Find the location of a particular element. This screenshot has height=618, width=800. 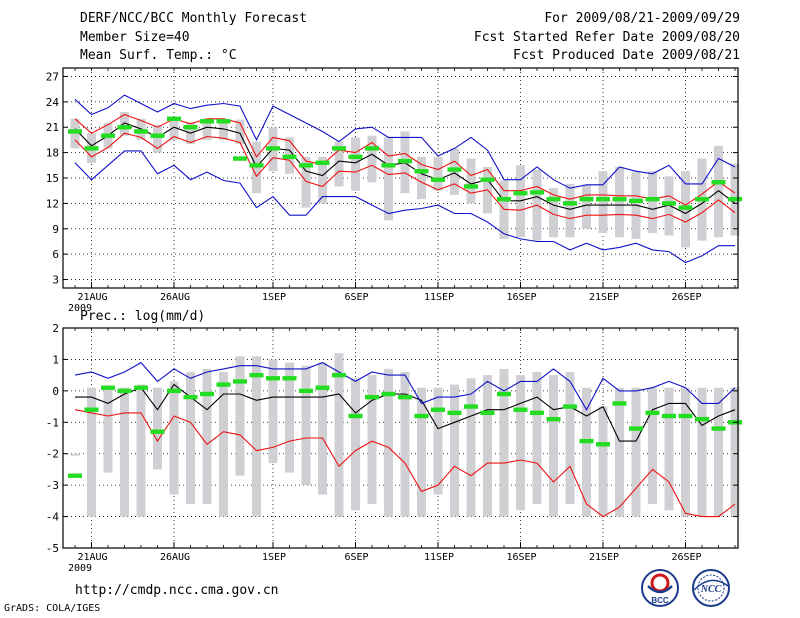

precip-ytick-label-6: 1 is located at coordinates (55, 359).